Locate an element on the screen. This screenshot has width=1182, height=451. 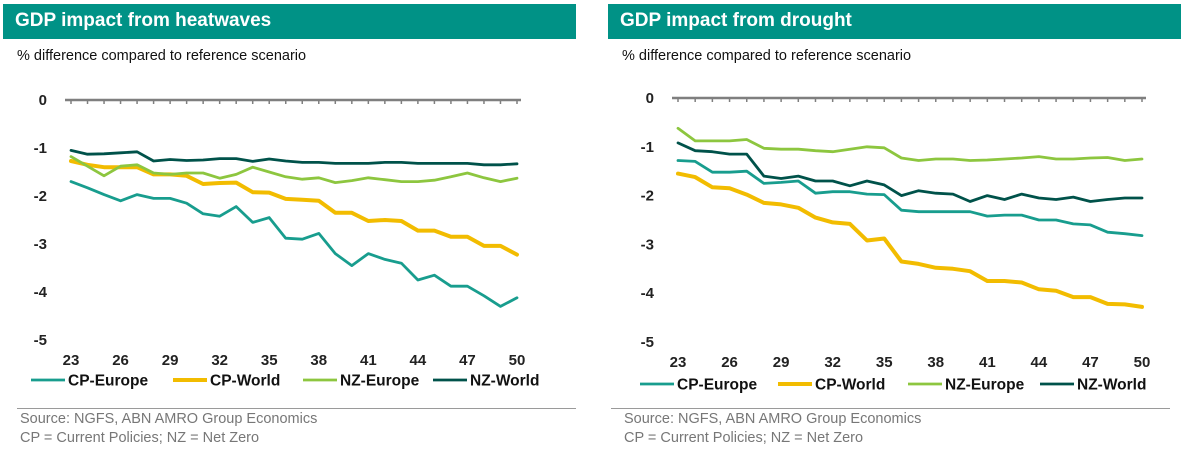
chart-title: GDP impact from heatwaves is located at coordinates (143, 20).